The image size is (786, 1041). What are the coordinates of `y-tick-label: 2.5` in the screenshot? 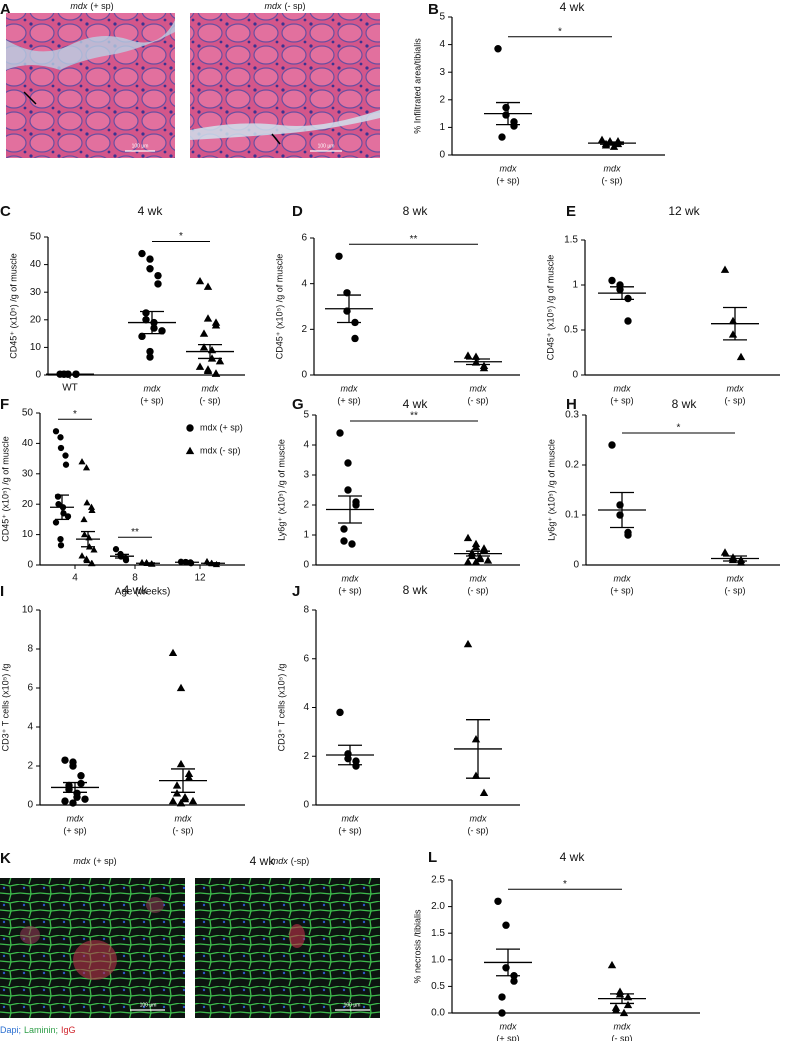 It's located at (438, 880).